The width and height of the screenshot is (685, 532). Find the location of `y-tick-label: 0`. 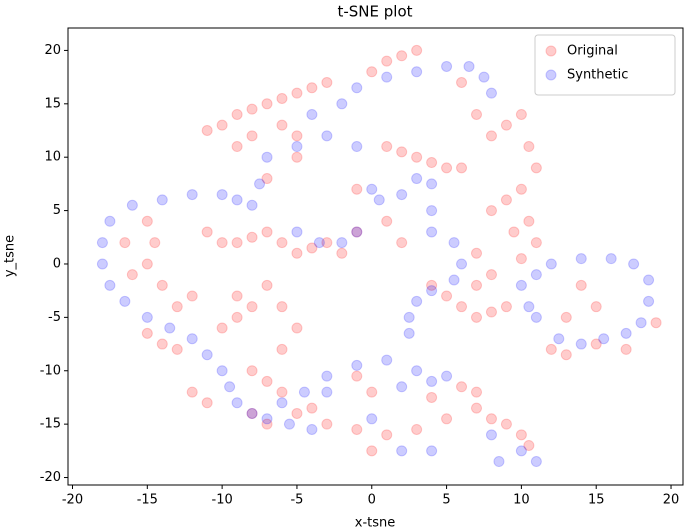

y-tick-label: 0 is located at coordinates (57, 263).